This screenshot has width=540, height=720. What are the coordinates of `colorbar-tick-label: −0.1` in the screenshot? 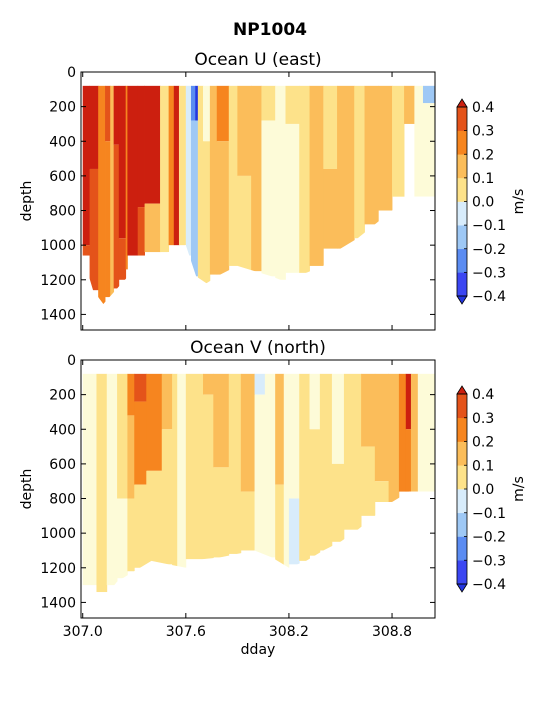 It's located at (489, 514).